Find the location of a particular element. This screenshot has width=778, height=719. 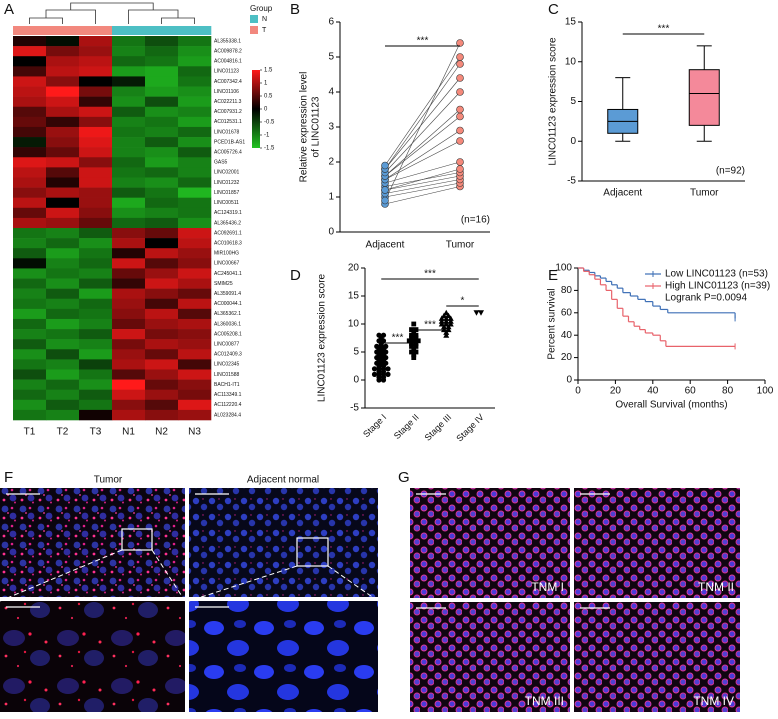

panel-letter: F is located at coordinates (8, 477).